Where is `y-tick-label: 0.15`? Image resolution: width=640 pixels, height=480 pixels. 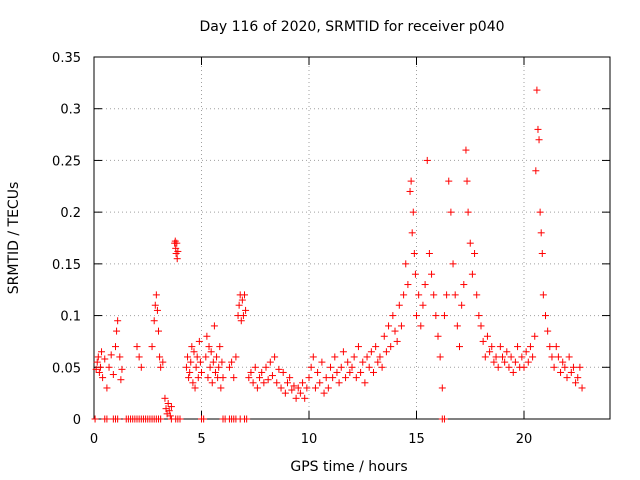
y-tick-label: 0.15 is located at coordinates (66, 265).